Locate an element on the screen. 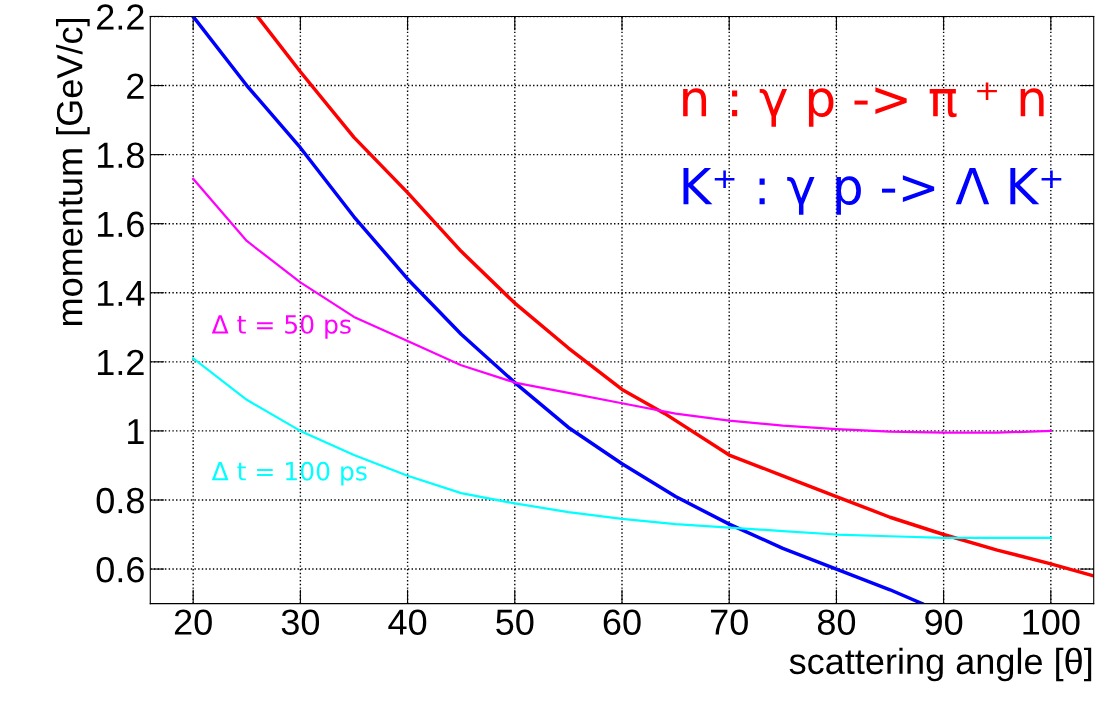  x-axis-title: scattering angle [θ] is located at coordinates (940, 664).